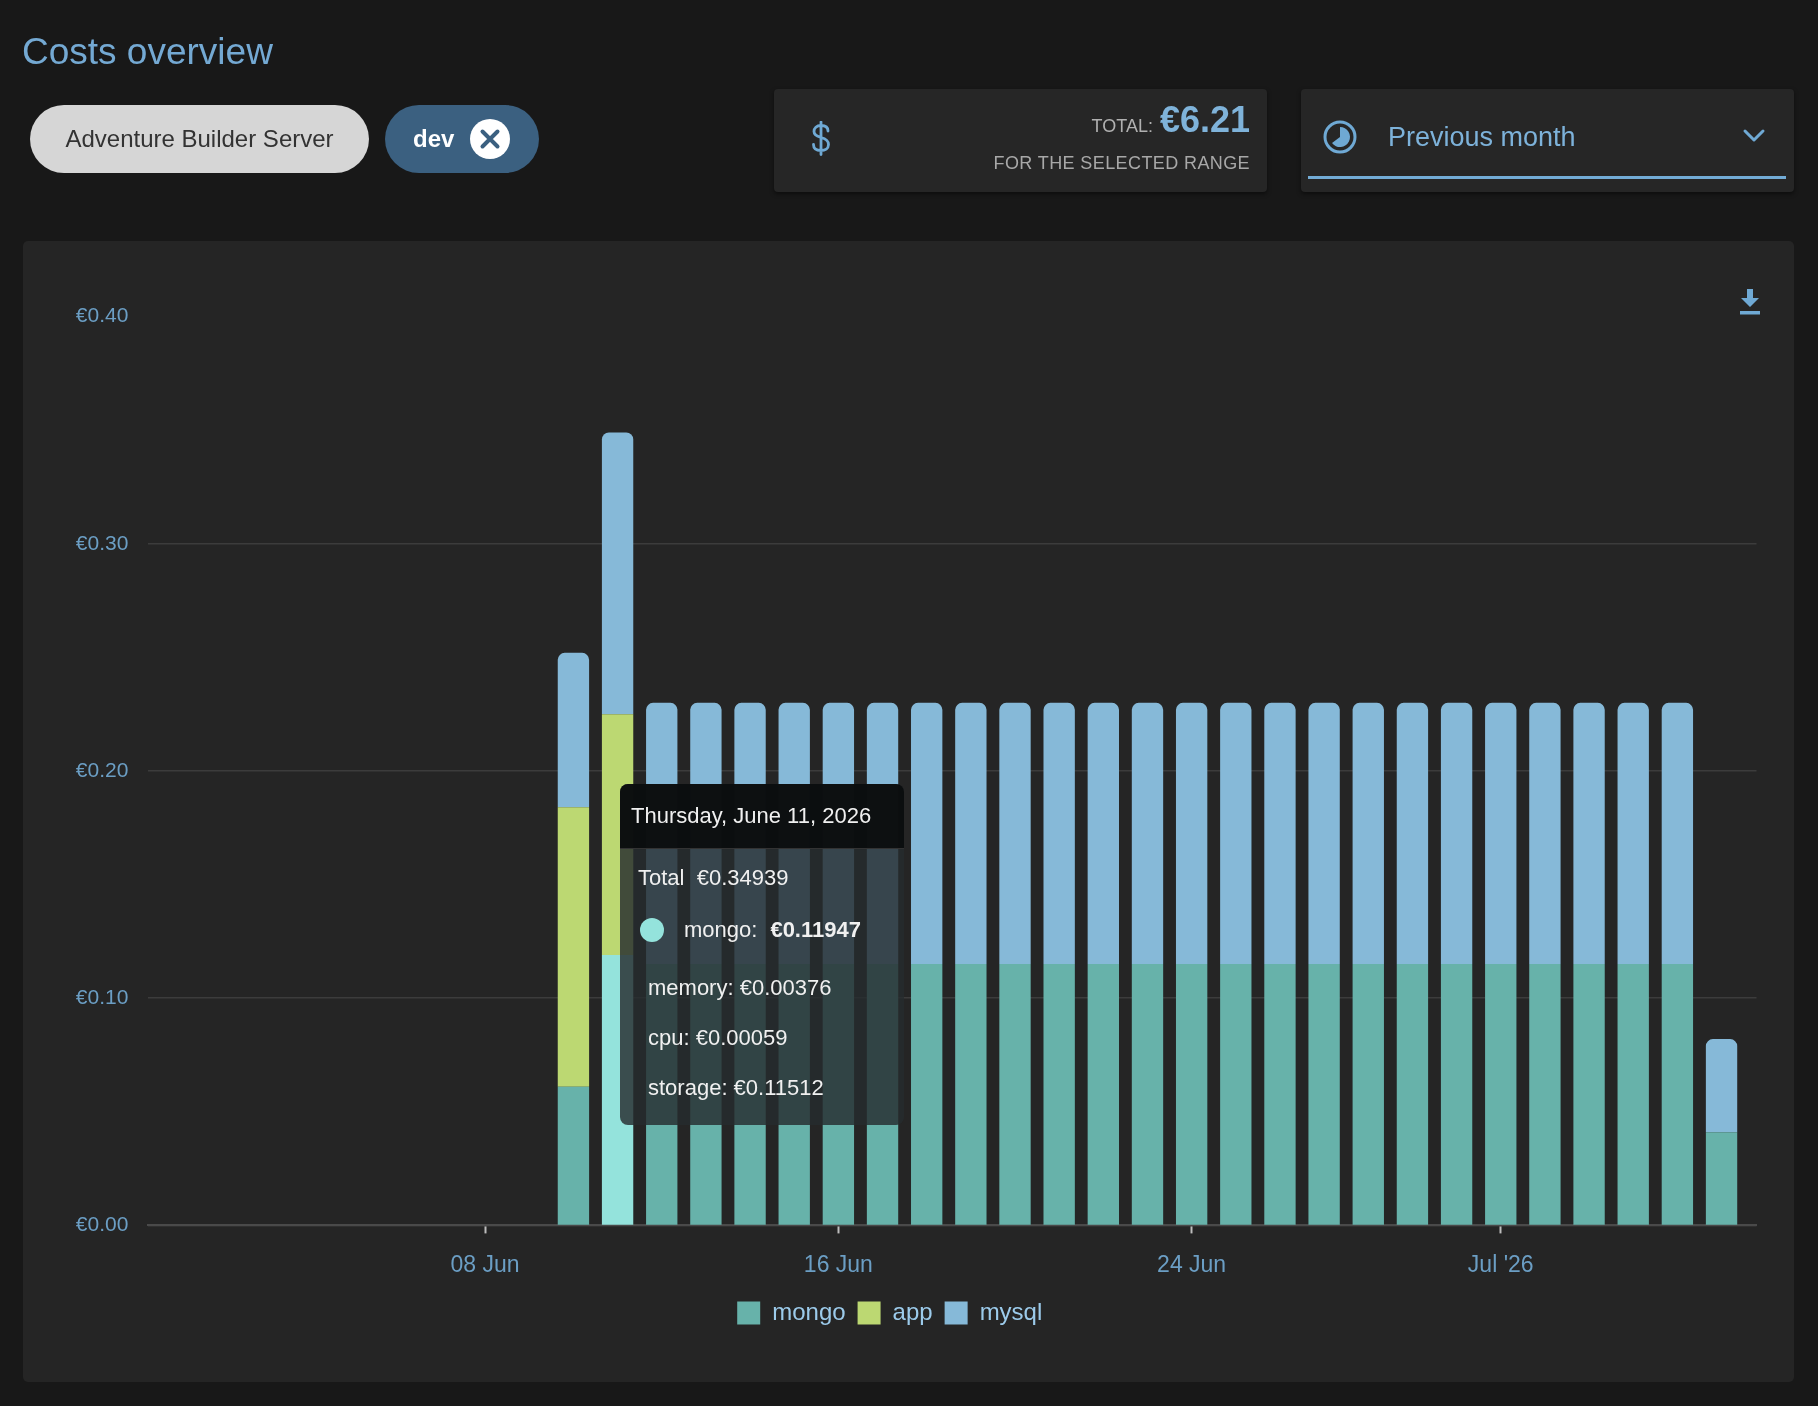 The image size is (1818, 1406). What do you see at coordinates (736, 1088) in the screenshot?
I see `annotation: storage: €0.11512` at bounding box center [736, 1088].